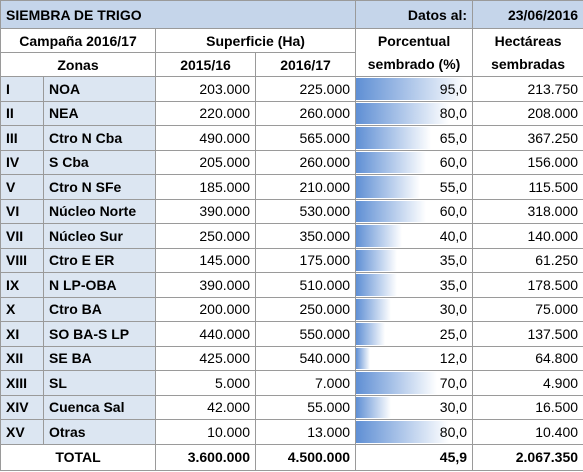 Image resolution: width=583 pixels, height=472 pixels. I want to click on cell: 208.000, so click(527, 113).